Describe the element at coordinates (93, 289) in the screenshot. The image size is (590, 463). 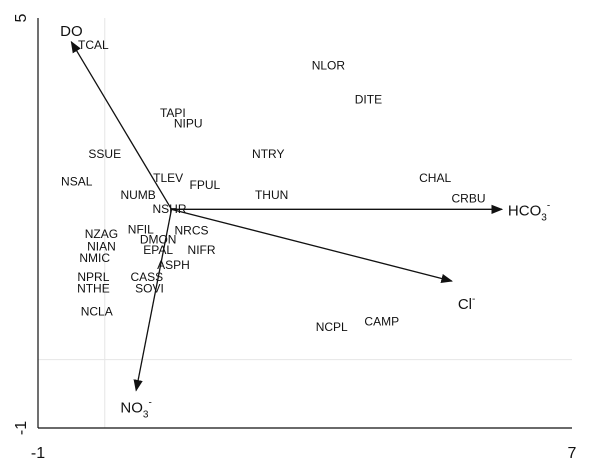
I see `species-label-nthe: NTHE` at that location.